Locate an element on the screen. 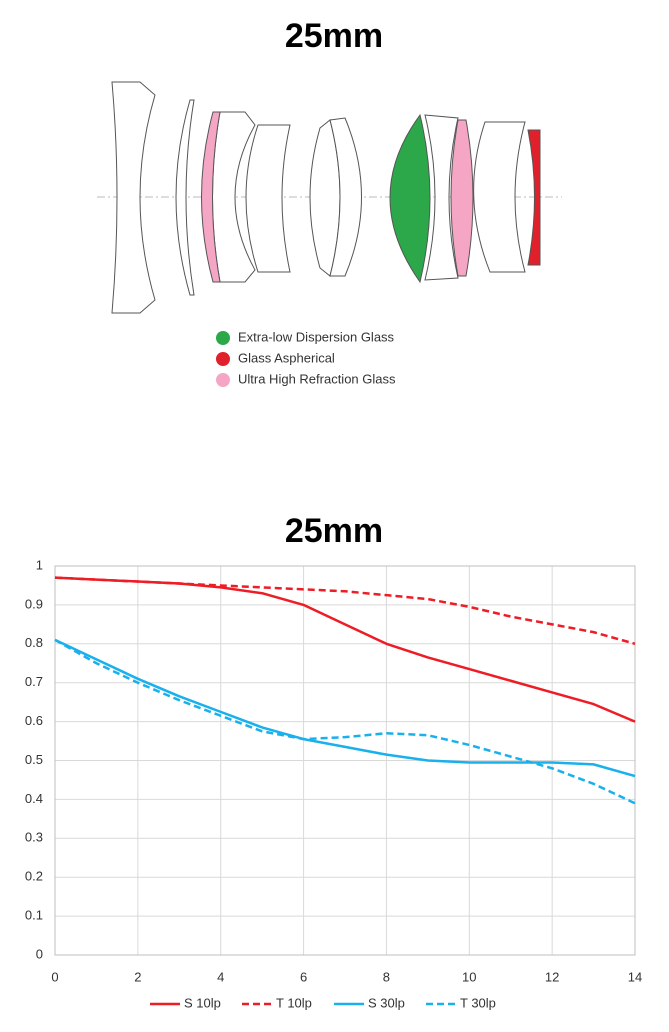 This screenshot has height=1032, width=669. y-tick-label: 0.5 is located at coordinates (34, 759).